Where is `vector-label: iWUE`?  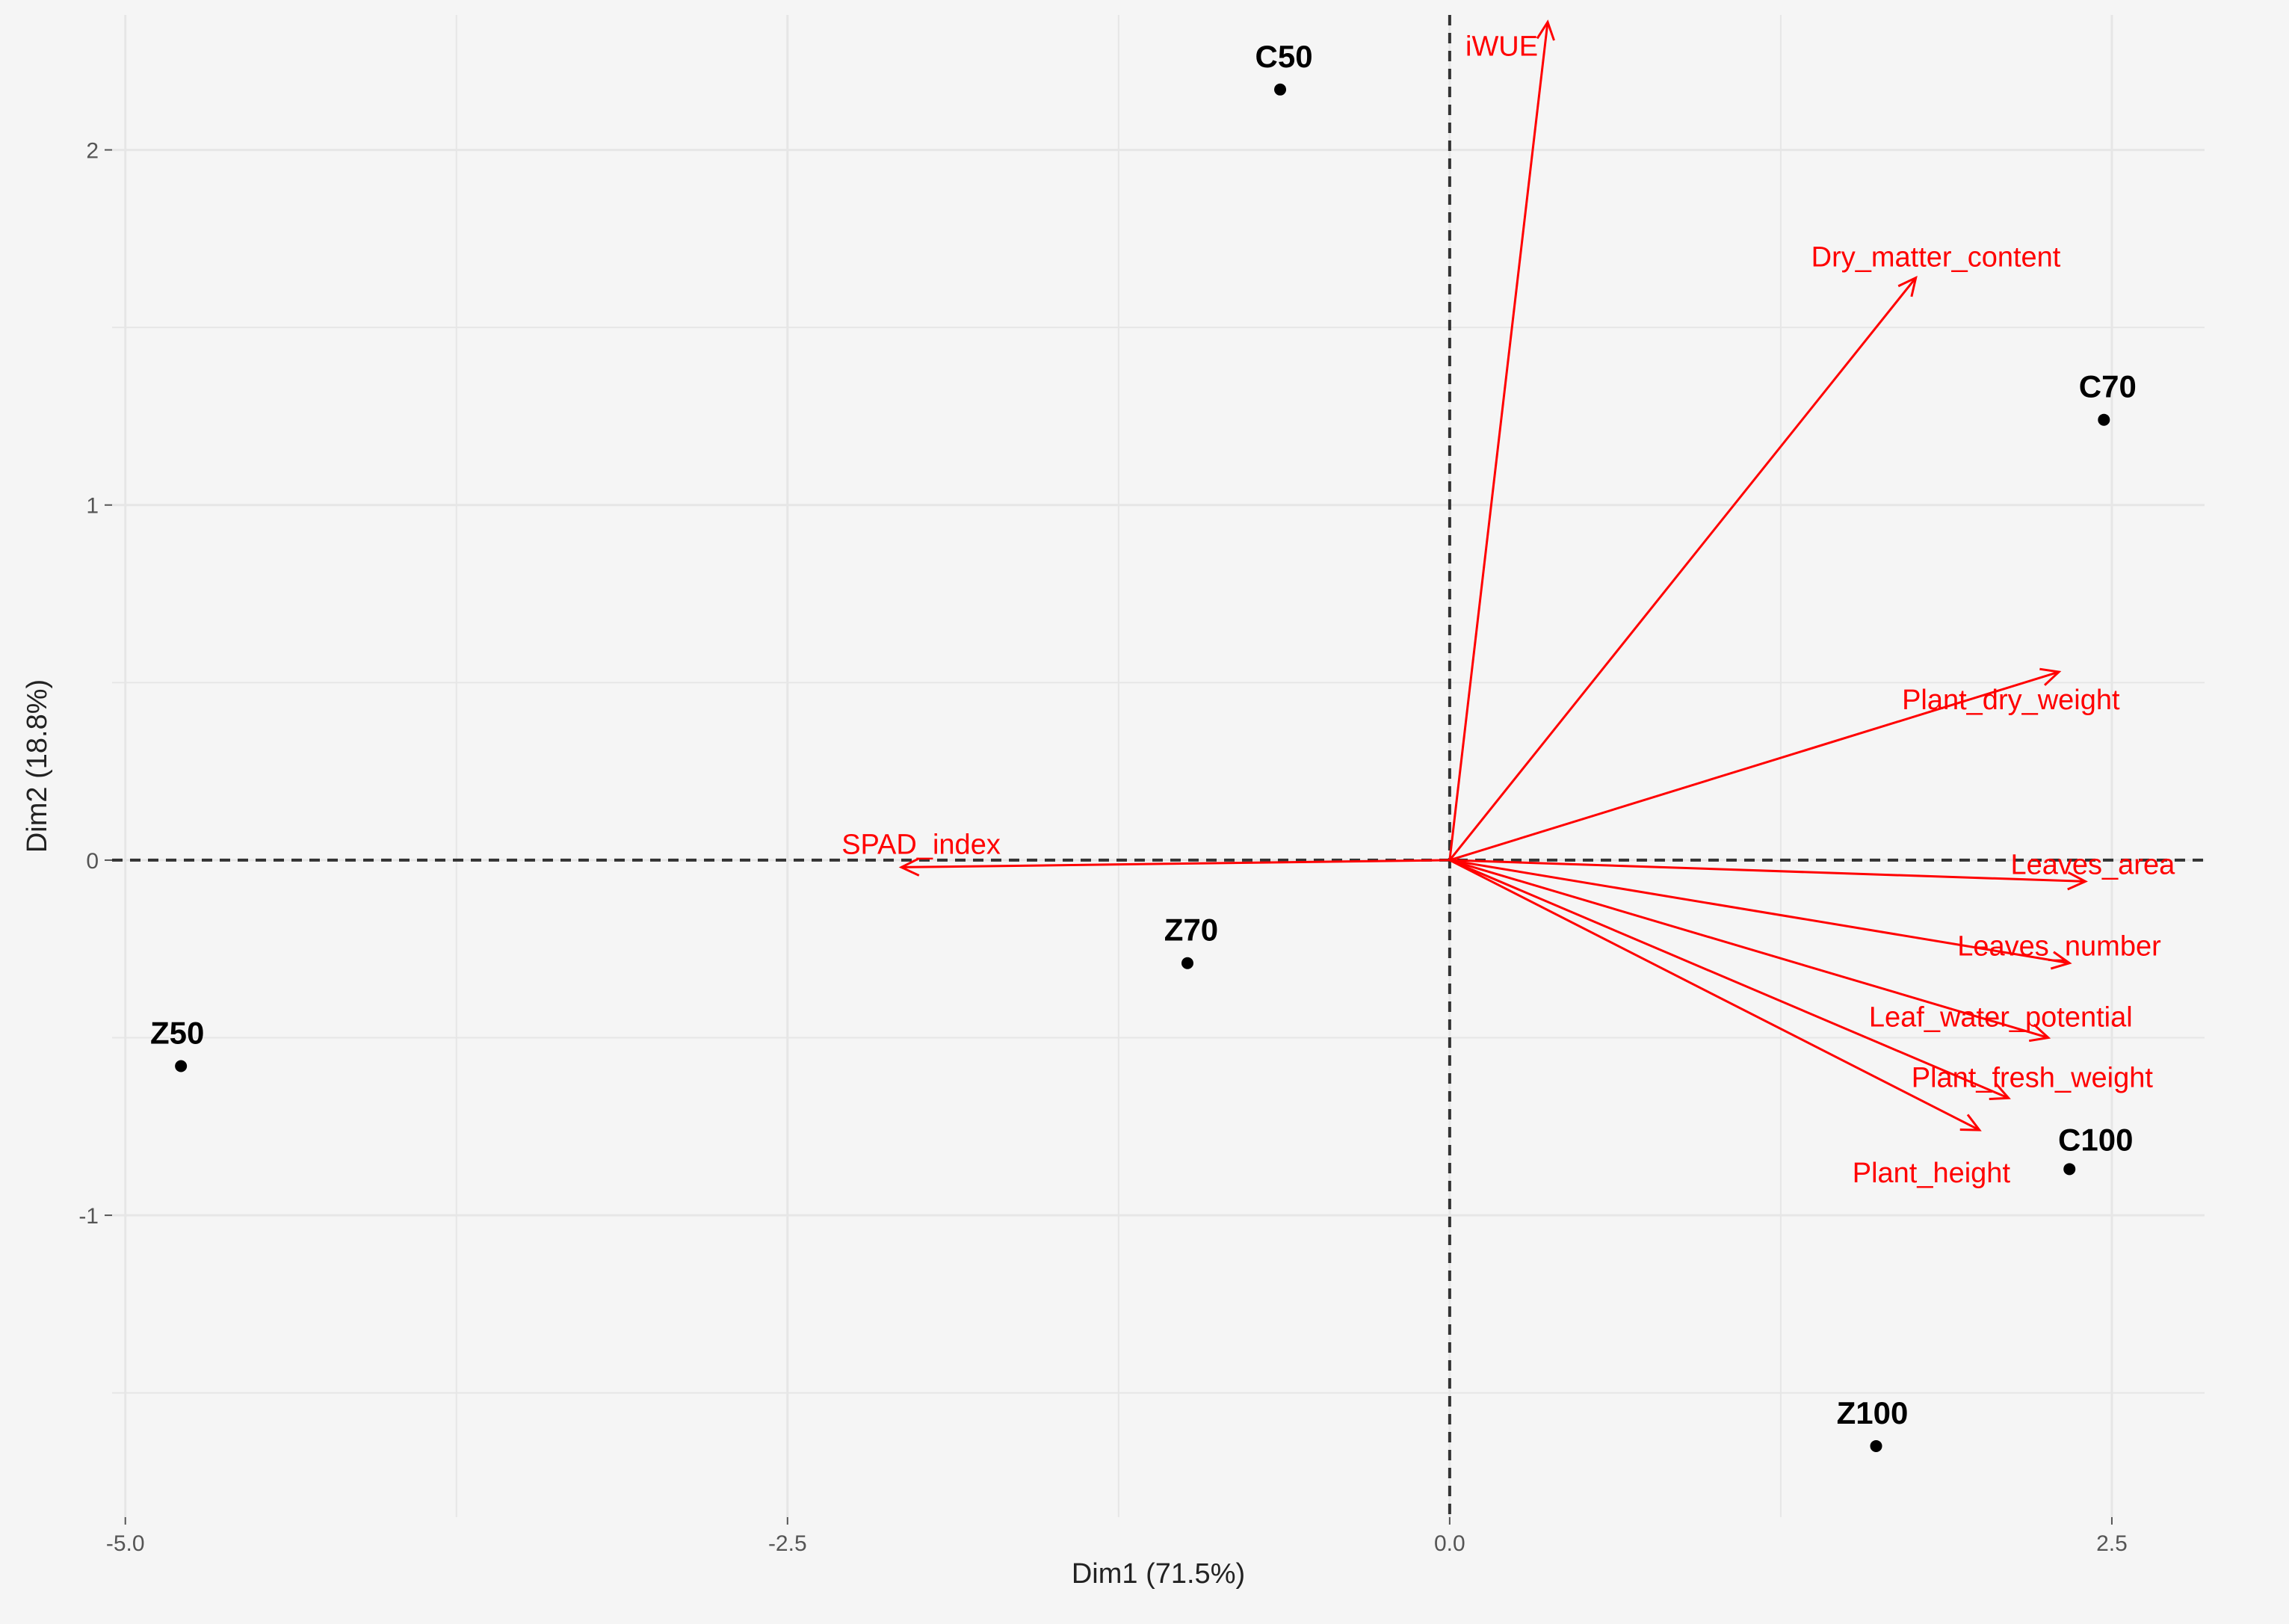 vector-label: iWUE is located at coordinates (1501, 47).